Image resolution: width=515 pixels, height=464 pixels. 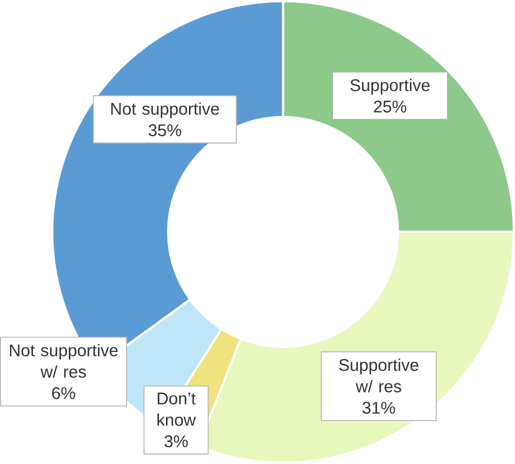 I want to click on data-label: 3%, so click(x=176, y=441).